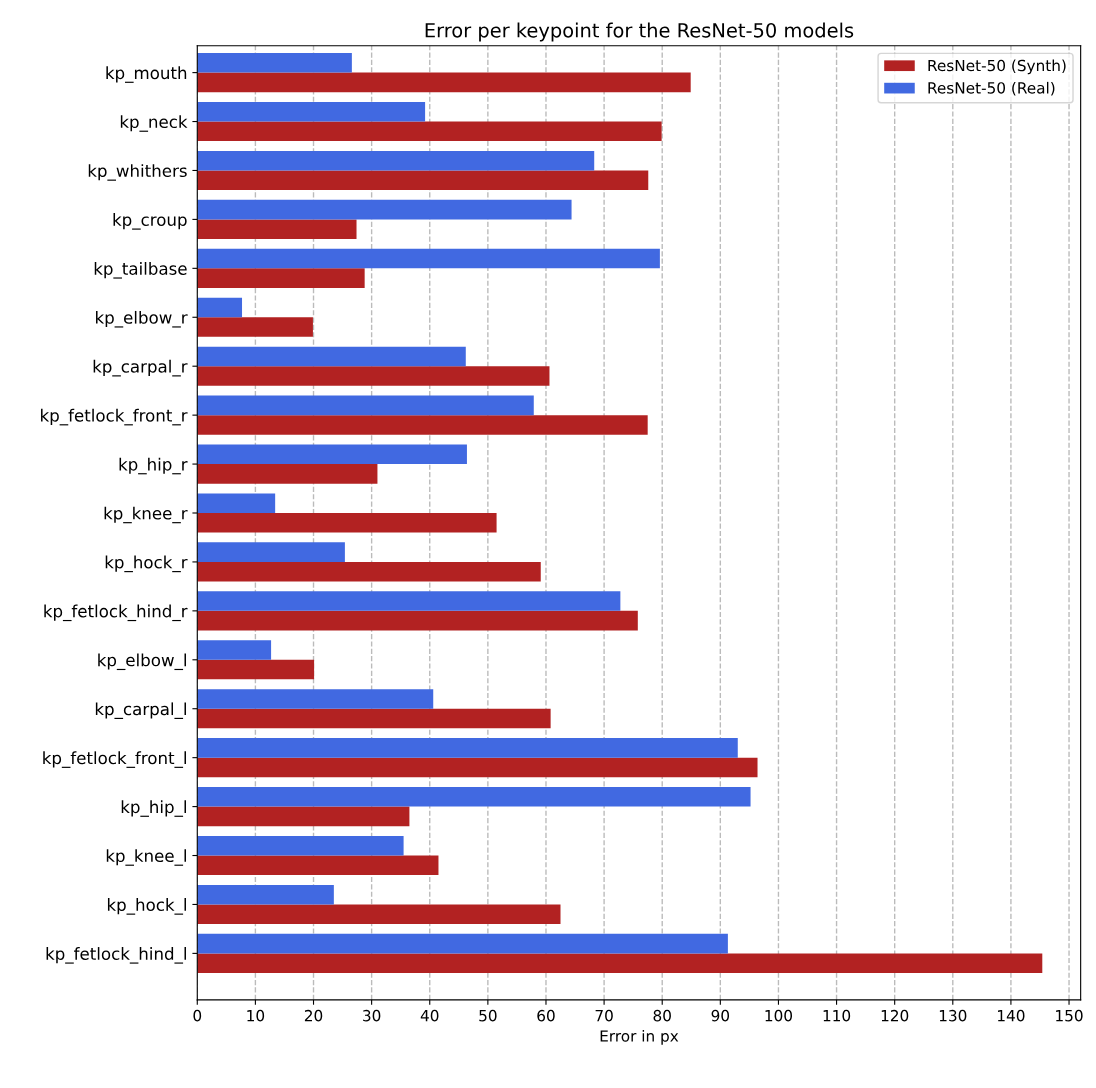  I want to click on x-tick-label: 80, so click(662, 1015).